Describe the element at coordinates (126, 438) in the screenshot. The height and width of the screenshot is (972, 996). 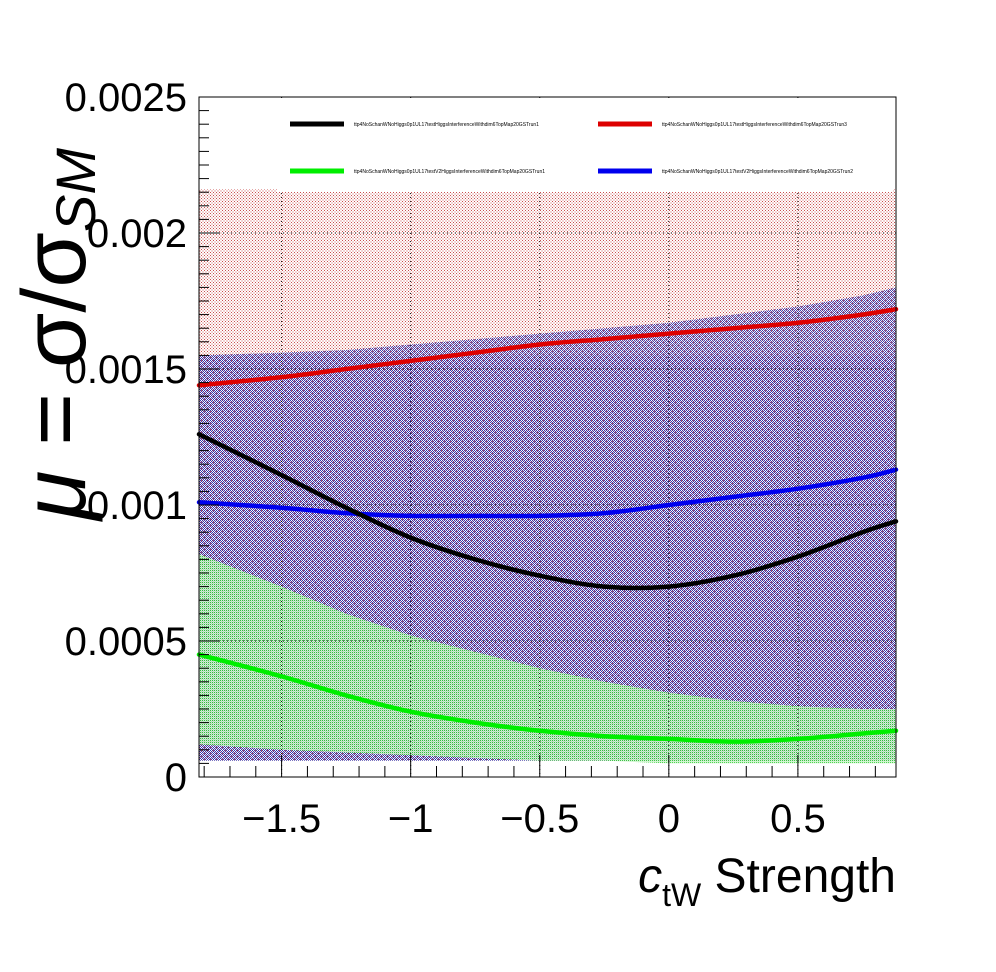
I see `y-tick-labels: 0 0.0005 0.001 0.0015 0.002 0.0025` at that location.